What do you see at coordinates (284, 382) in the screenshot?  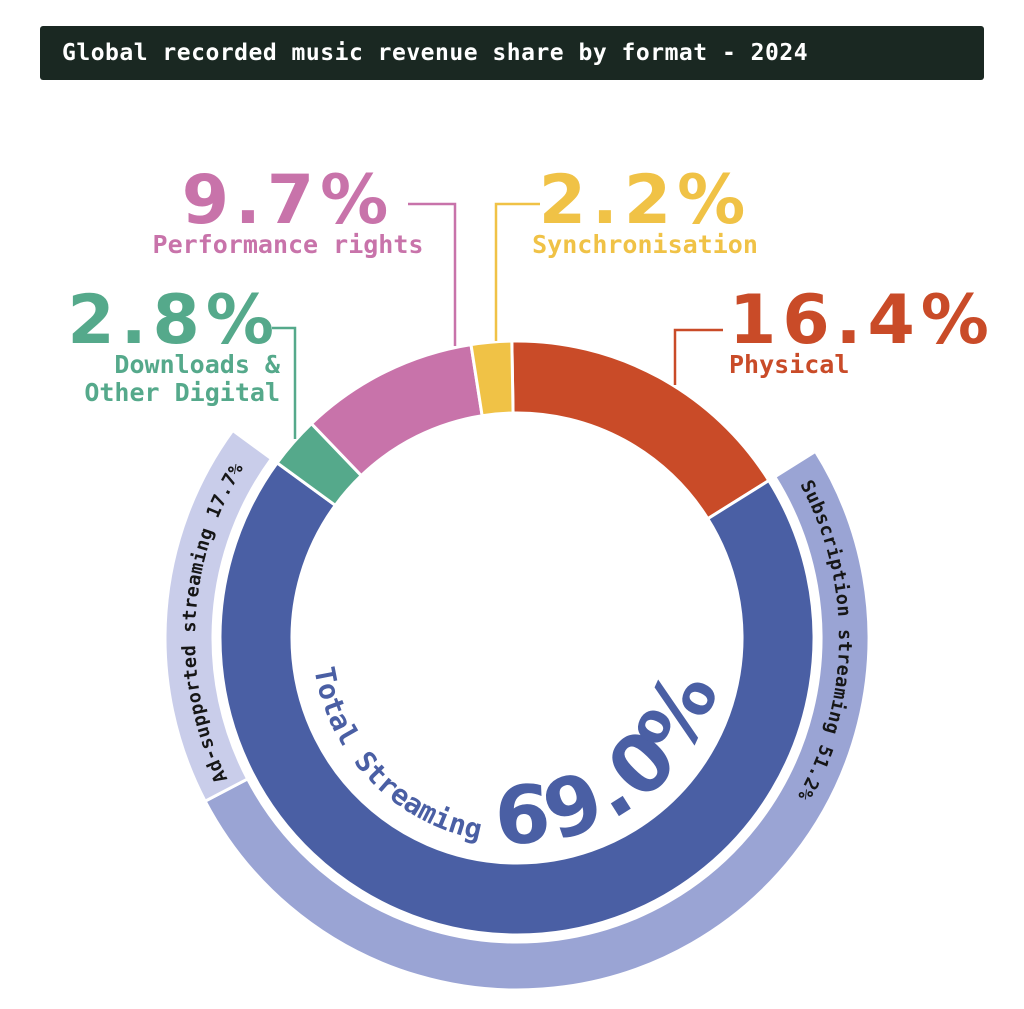 I see `leader-line-downloads-other-digital` at bounding box center [284, 382].